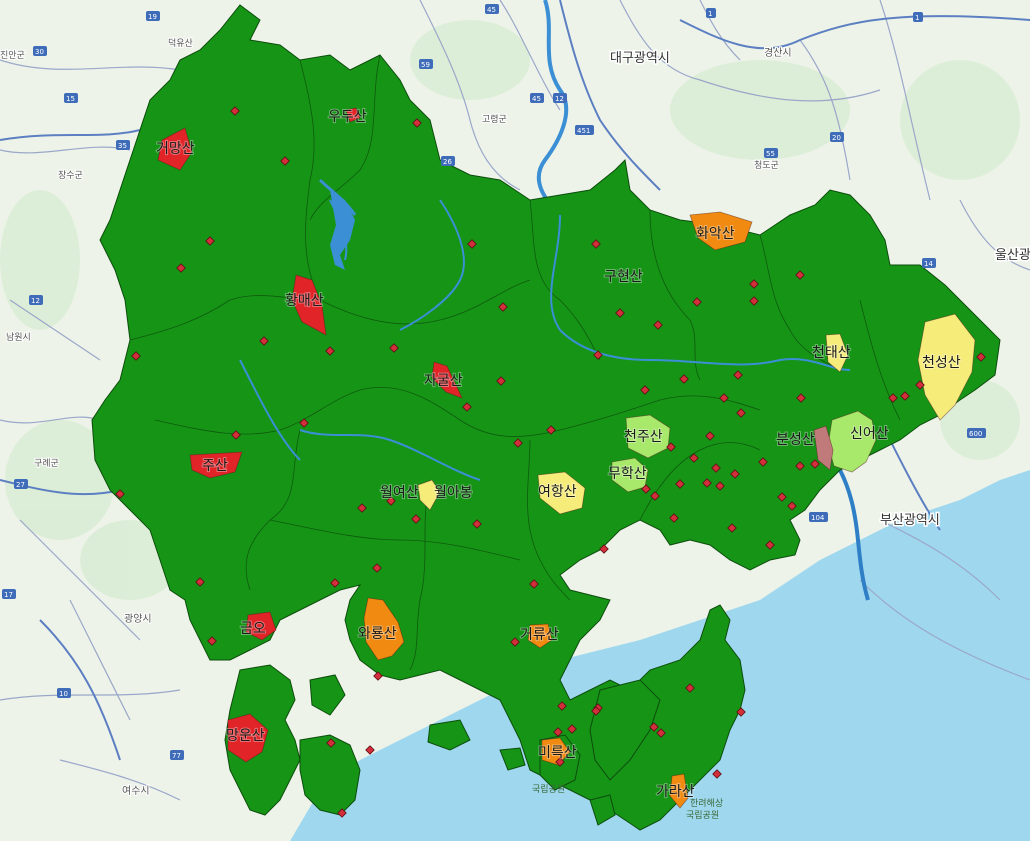  I want to click on peak-area-geumo, so click(261, 626).